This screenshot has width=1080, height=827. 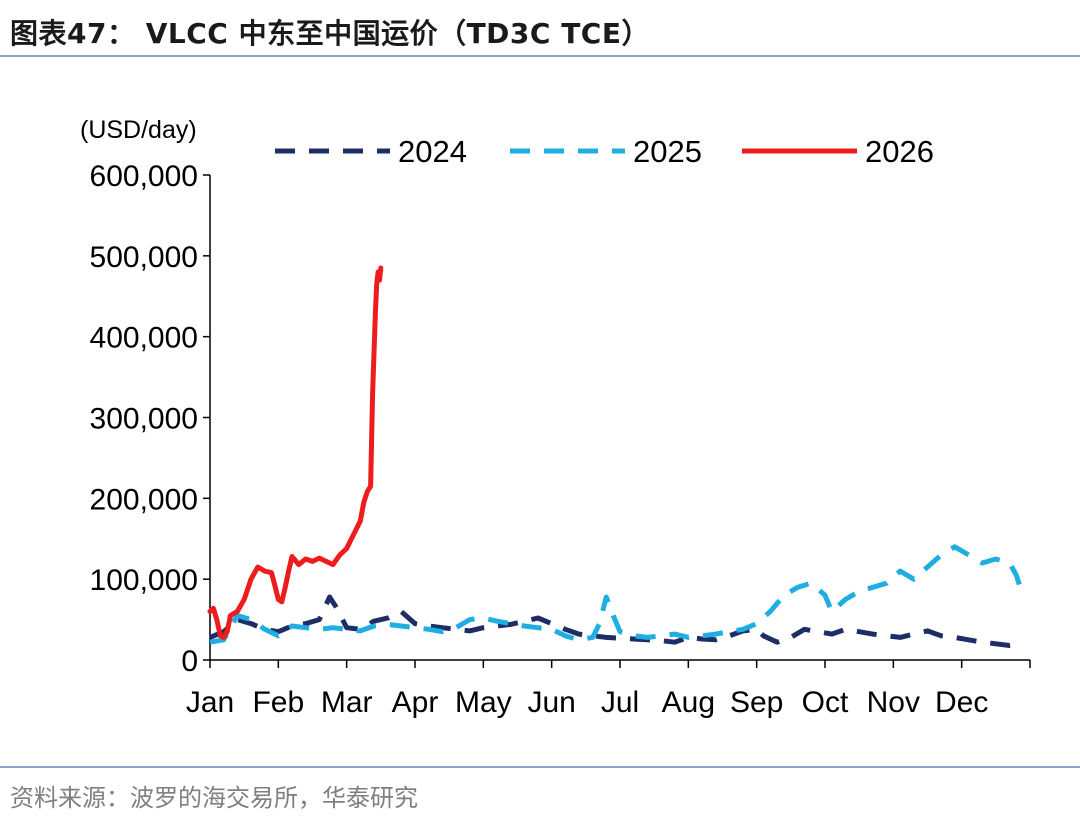 I want to click on x-tick-label: Jun, so click(x=551, y=702).